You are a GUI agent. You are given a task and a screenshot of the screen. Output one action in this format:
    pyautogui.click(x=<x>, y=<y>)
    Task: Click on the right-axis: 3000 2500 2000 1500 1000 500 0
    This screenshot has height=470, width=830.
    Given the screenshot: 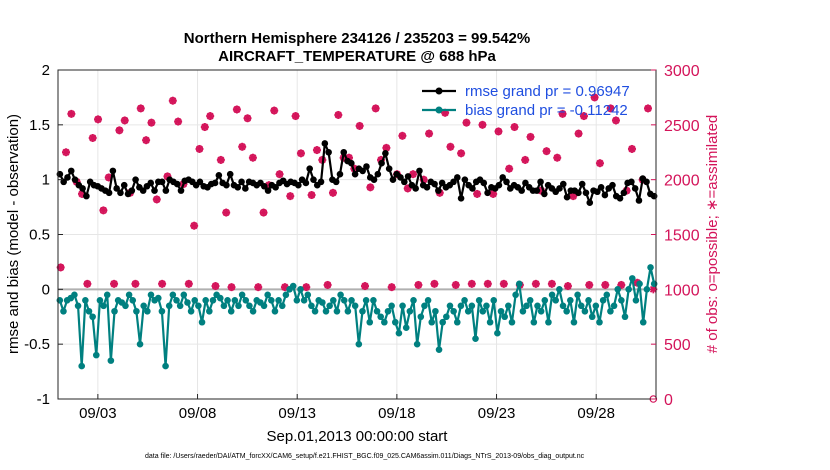 What is the action you would take?
    pyautogui.click(x=675, y=236)
    